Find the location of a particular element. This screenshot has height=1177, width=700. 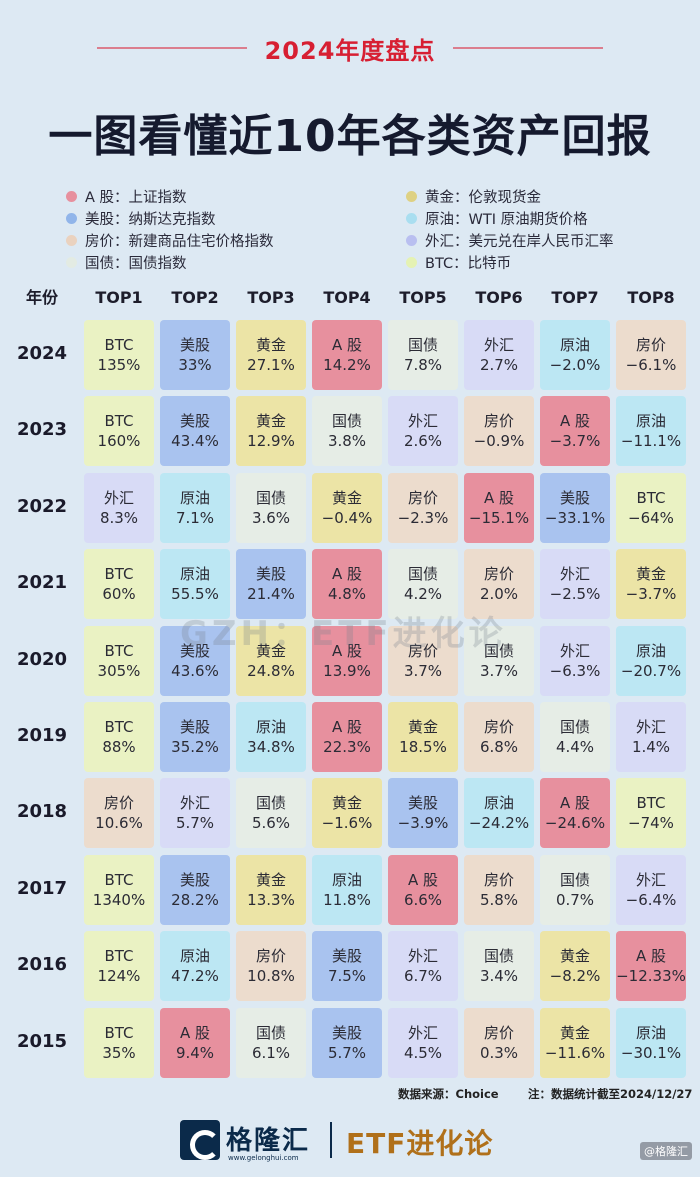

legend-label: A 股：上证指数 is located at coordinates (136, 197).